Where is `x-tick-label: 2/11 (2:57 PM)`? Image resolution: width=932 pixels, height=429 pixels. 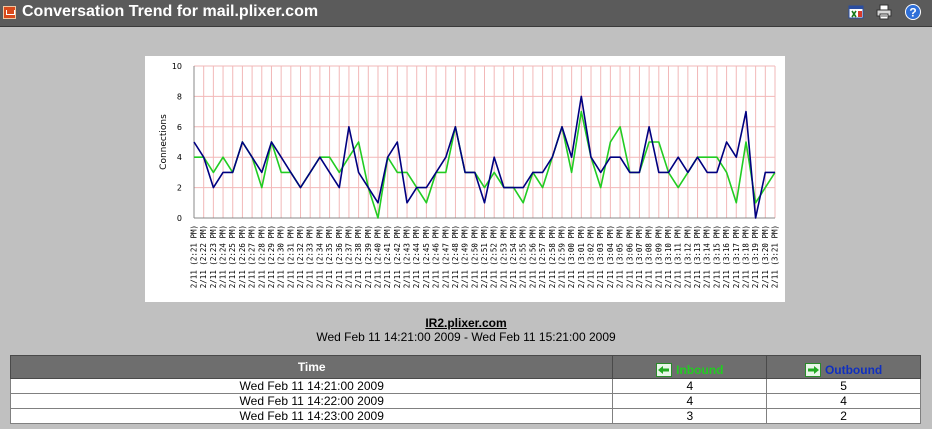 x-tick-label: 2/11 (2:57 PM) is located at coordinates (542, 256).